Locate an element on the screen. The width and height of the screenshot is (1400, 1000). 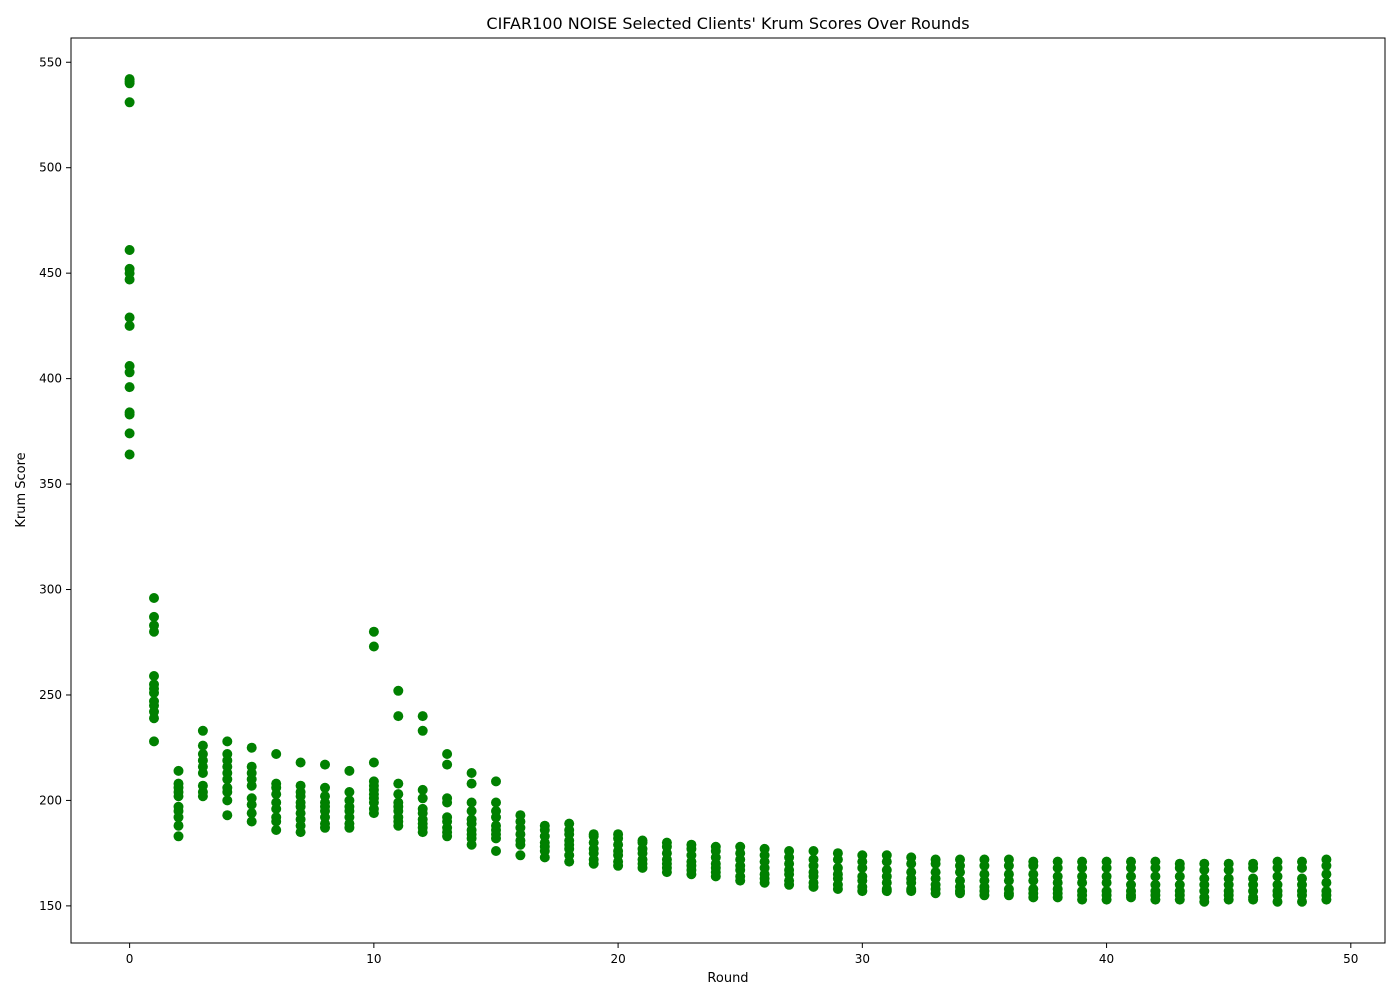
x-tick-label: 40 is located at coordinates (1106, 959).